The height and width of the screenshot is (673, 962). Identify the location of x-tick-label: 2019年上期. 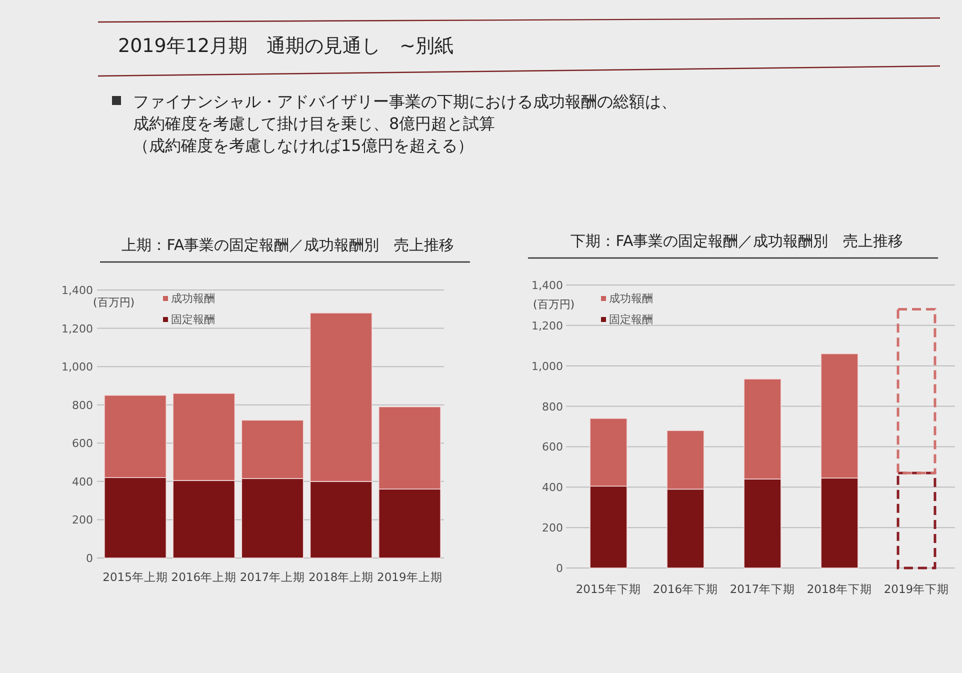
(409, 577).